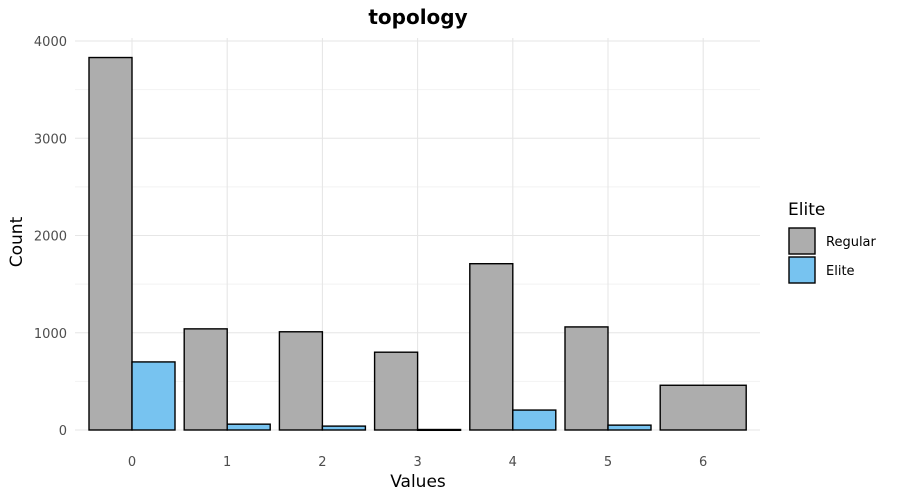 The image size is (900, 500). I want to click on legend-label-regular: Regular, so click(851, 242).